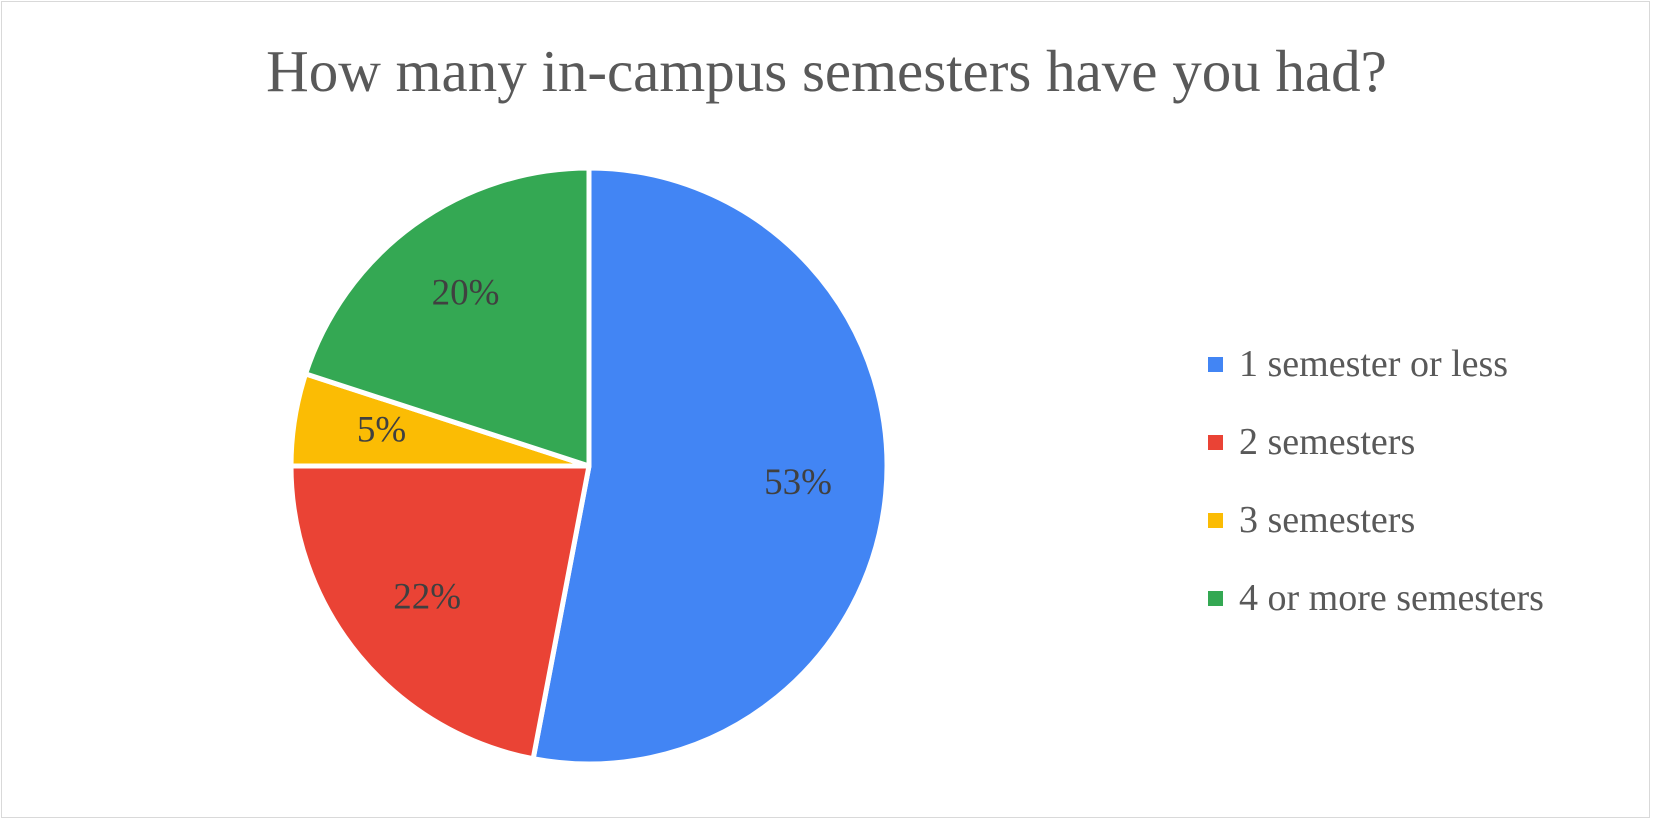 The height and width of the screenshot is (821, 1653). What do you see at coordinates (1391, 598) in the screenshot?
I see `legend-label-4: 4 or more semesters` at bounding box center [1391, 598].